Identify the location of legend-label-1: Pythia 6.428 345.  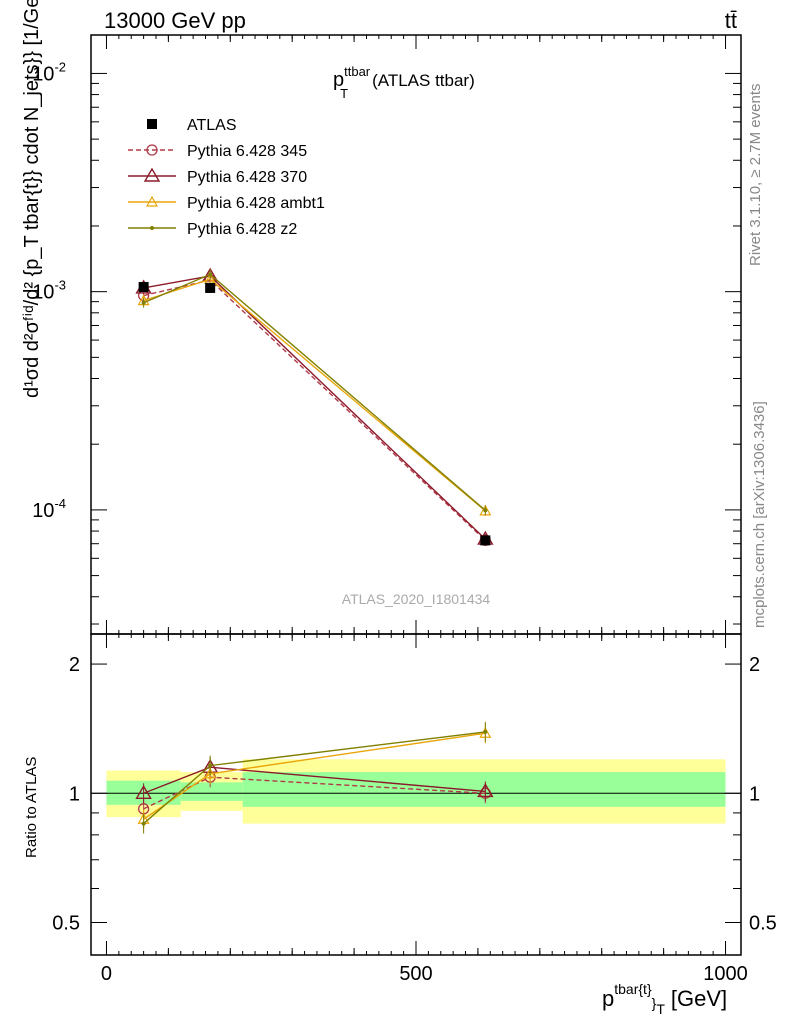
(247, 151).